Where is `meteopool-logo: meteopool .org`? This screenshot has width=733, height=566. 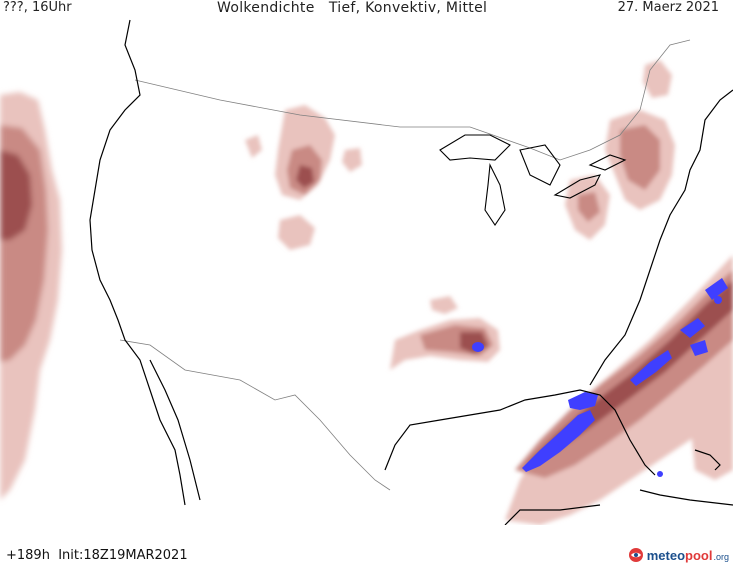 meteopool-logo: meteopool .org is located at coordinates (678, 555).